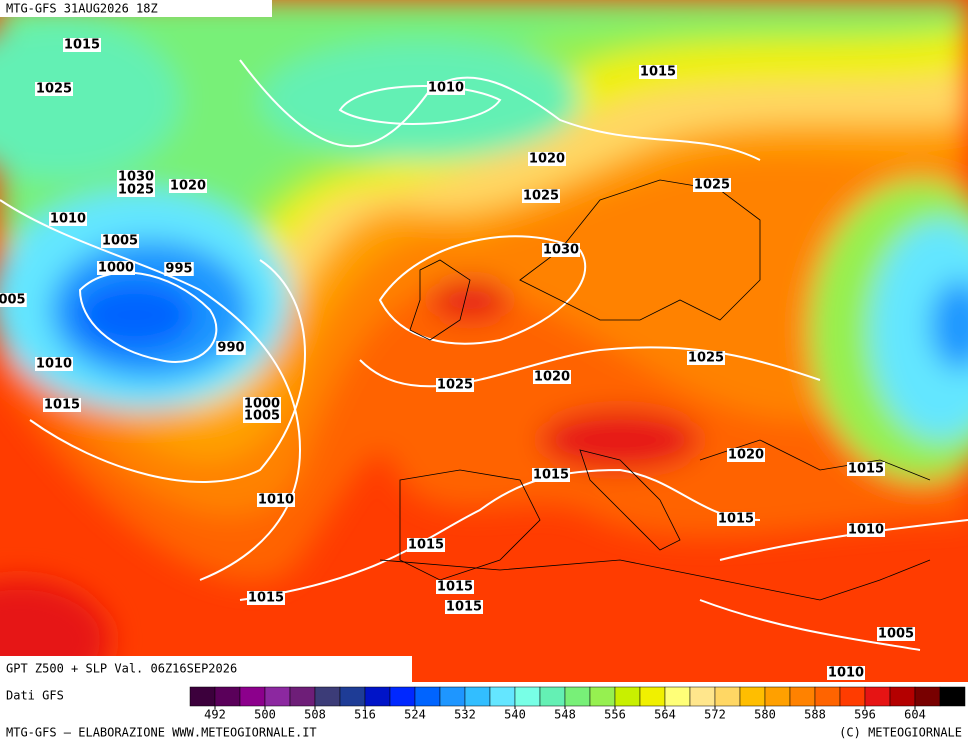 The image size is (968, 745). I want to click on colorbar-tick-label: 524, so click(415, 715).